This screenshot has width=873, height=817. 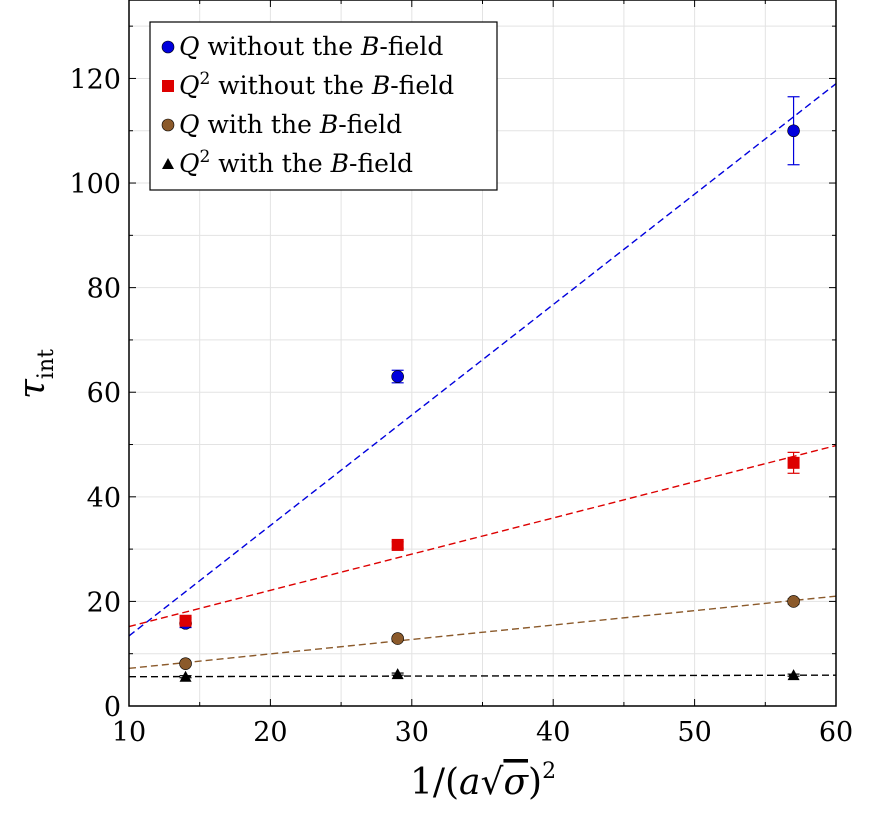 What do you see at coordinates (270, 732) in the screenshot?
I see `x-tick-label: 20` at bounding box center [270, 732].